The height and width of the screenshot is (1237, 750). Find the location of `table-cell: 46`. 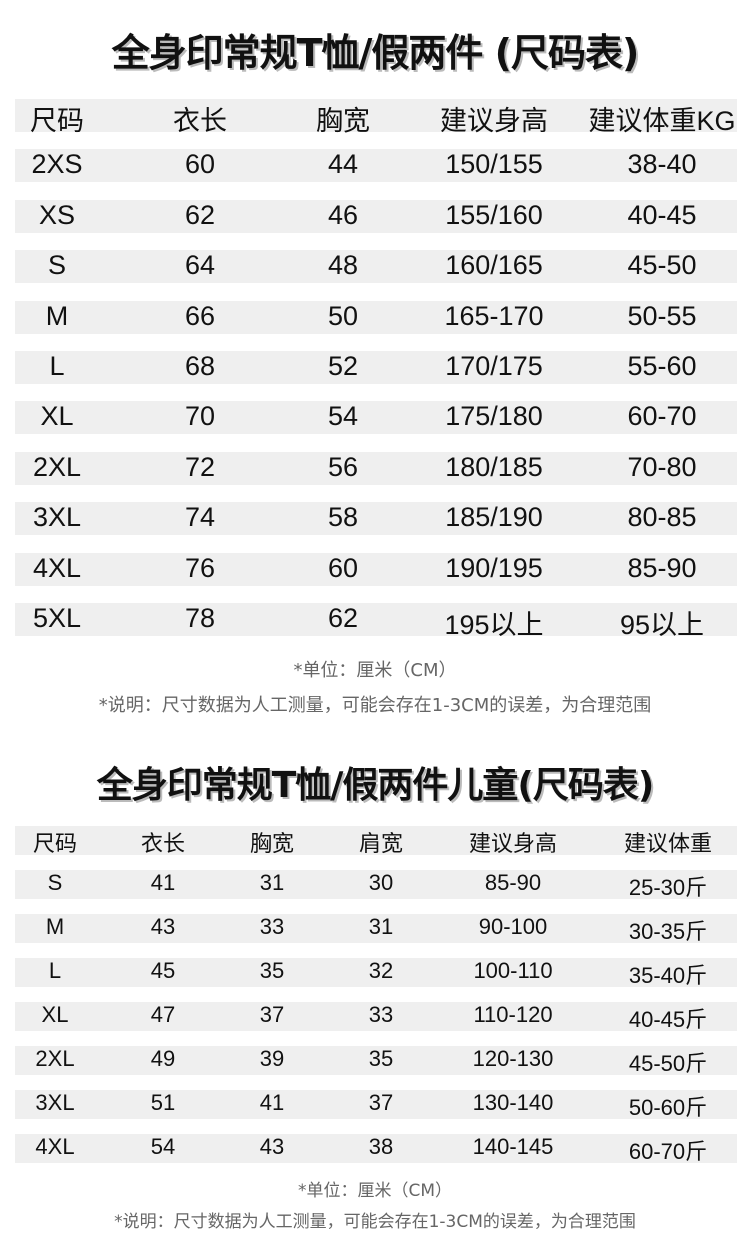

table-cell: 46 is located at coordinates (343, 214).